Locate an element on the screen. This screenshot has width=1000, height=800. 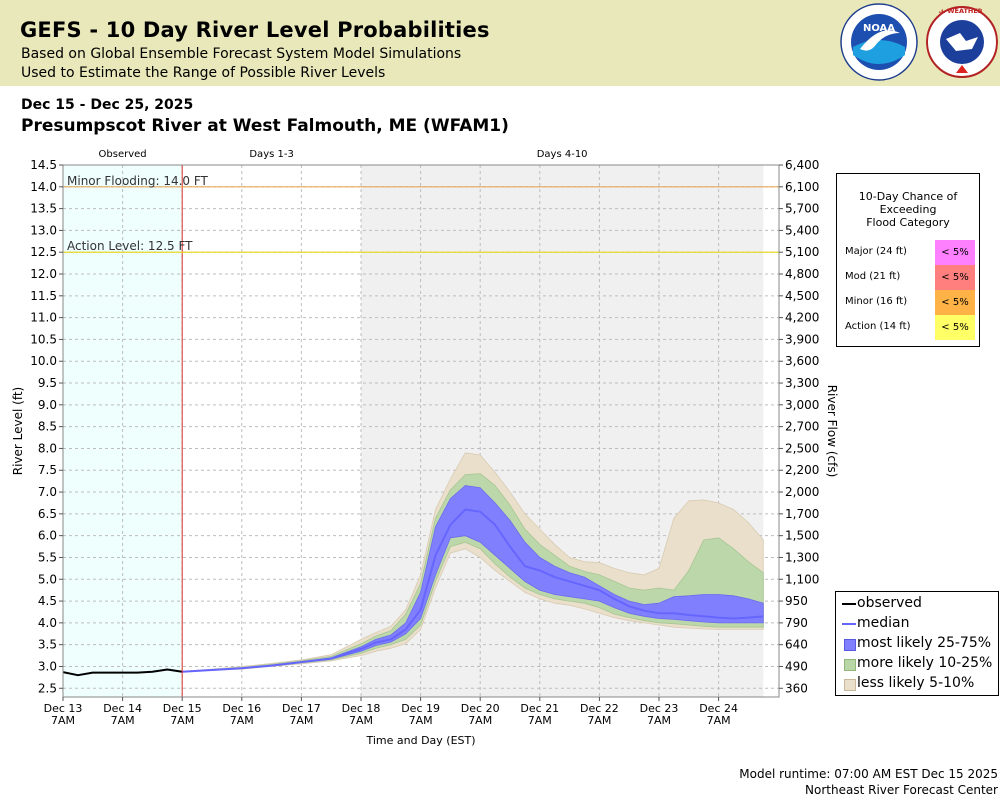
y2-tick-label: 3,900 is located at coordinates (802, 339).